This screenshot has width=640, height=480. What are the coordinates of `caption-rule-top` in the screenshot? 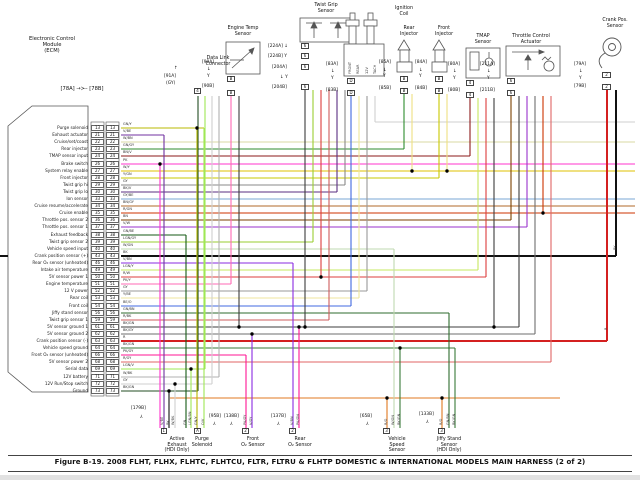 It's located at (320, 455).